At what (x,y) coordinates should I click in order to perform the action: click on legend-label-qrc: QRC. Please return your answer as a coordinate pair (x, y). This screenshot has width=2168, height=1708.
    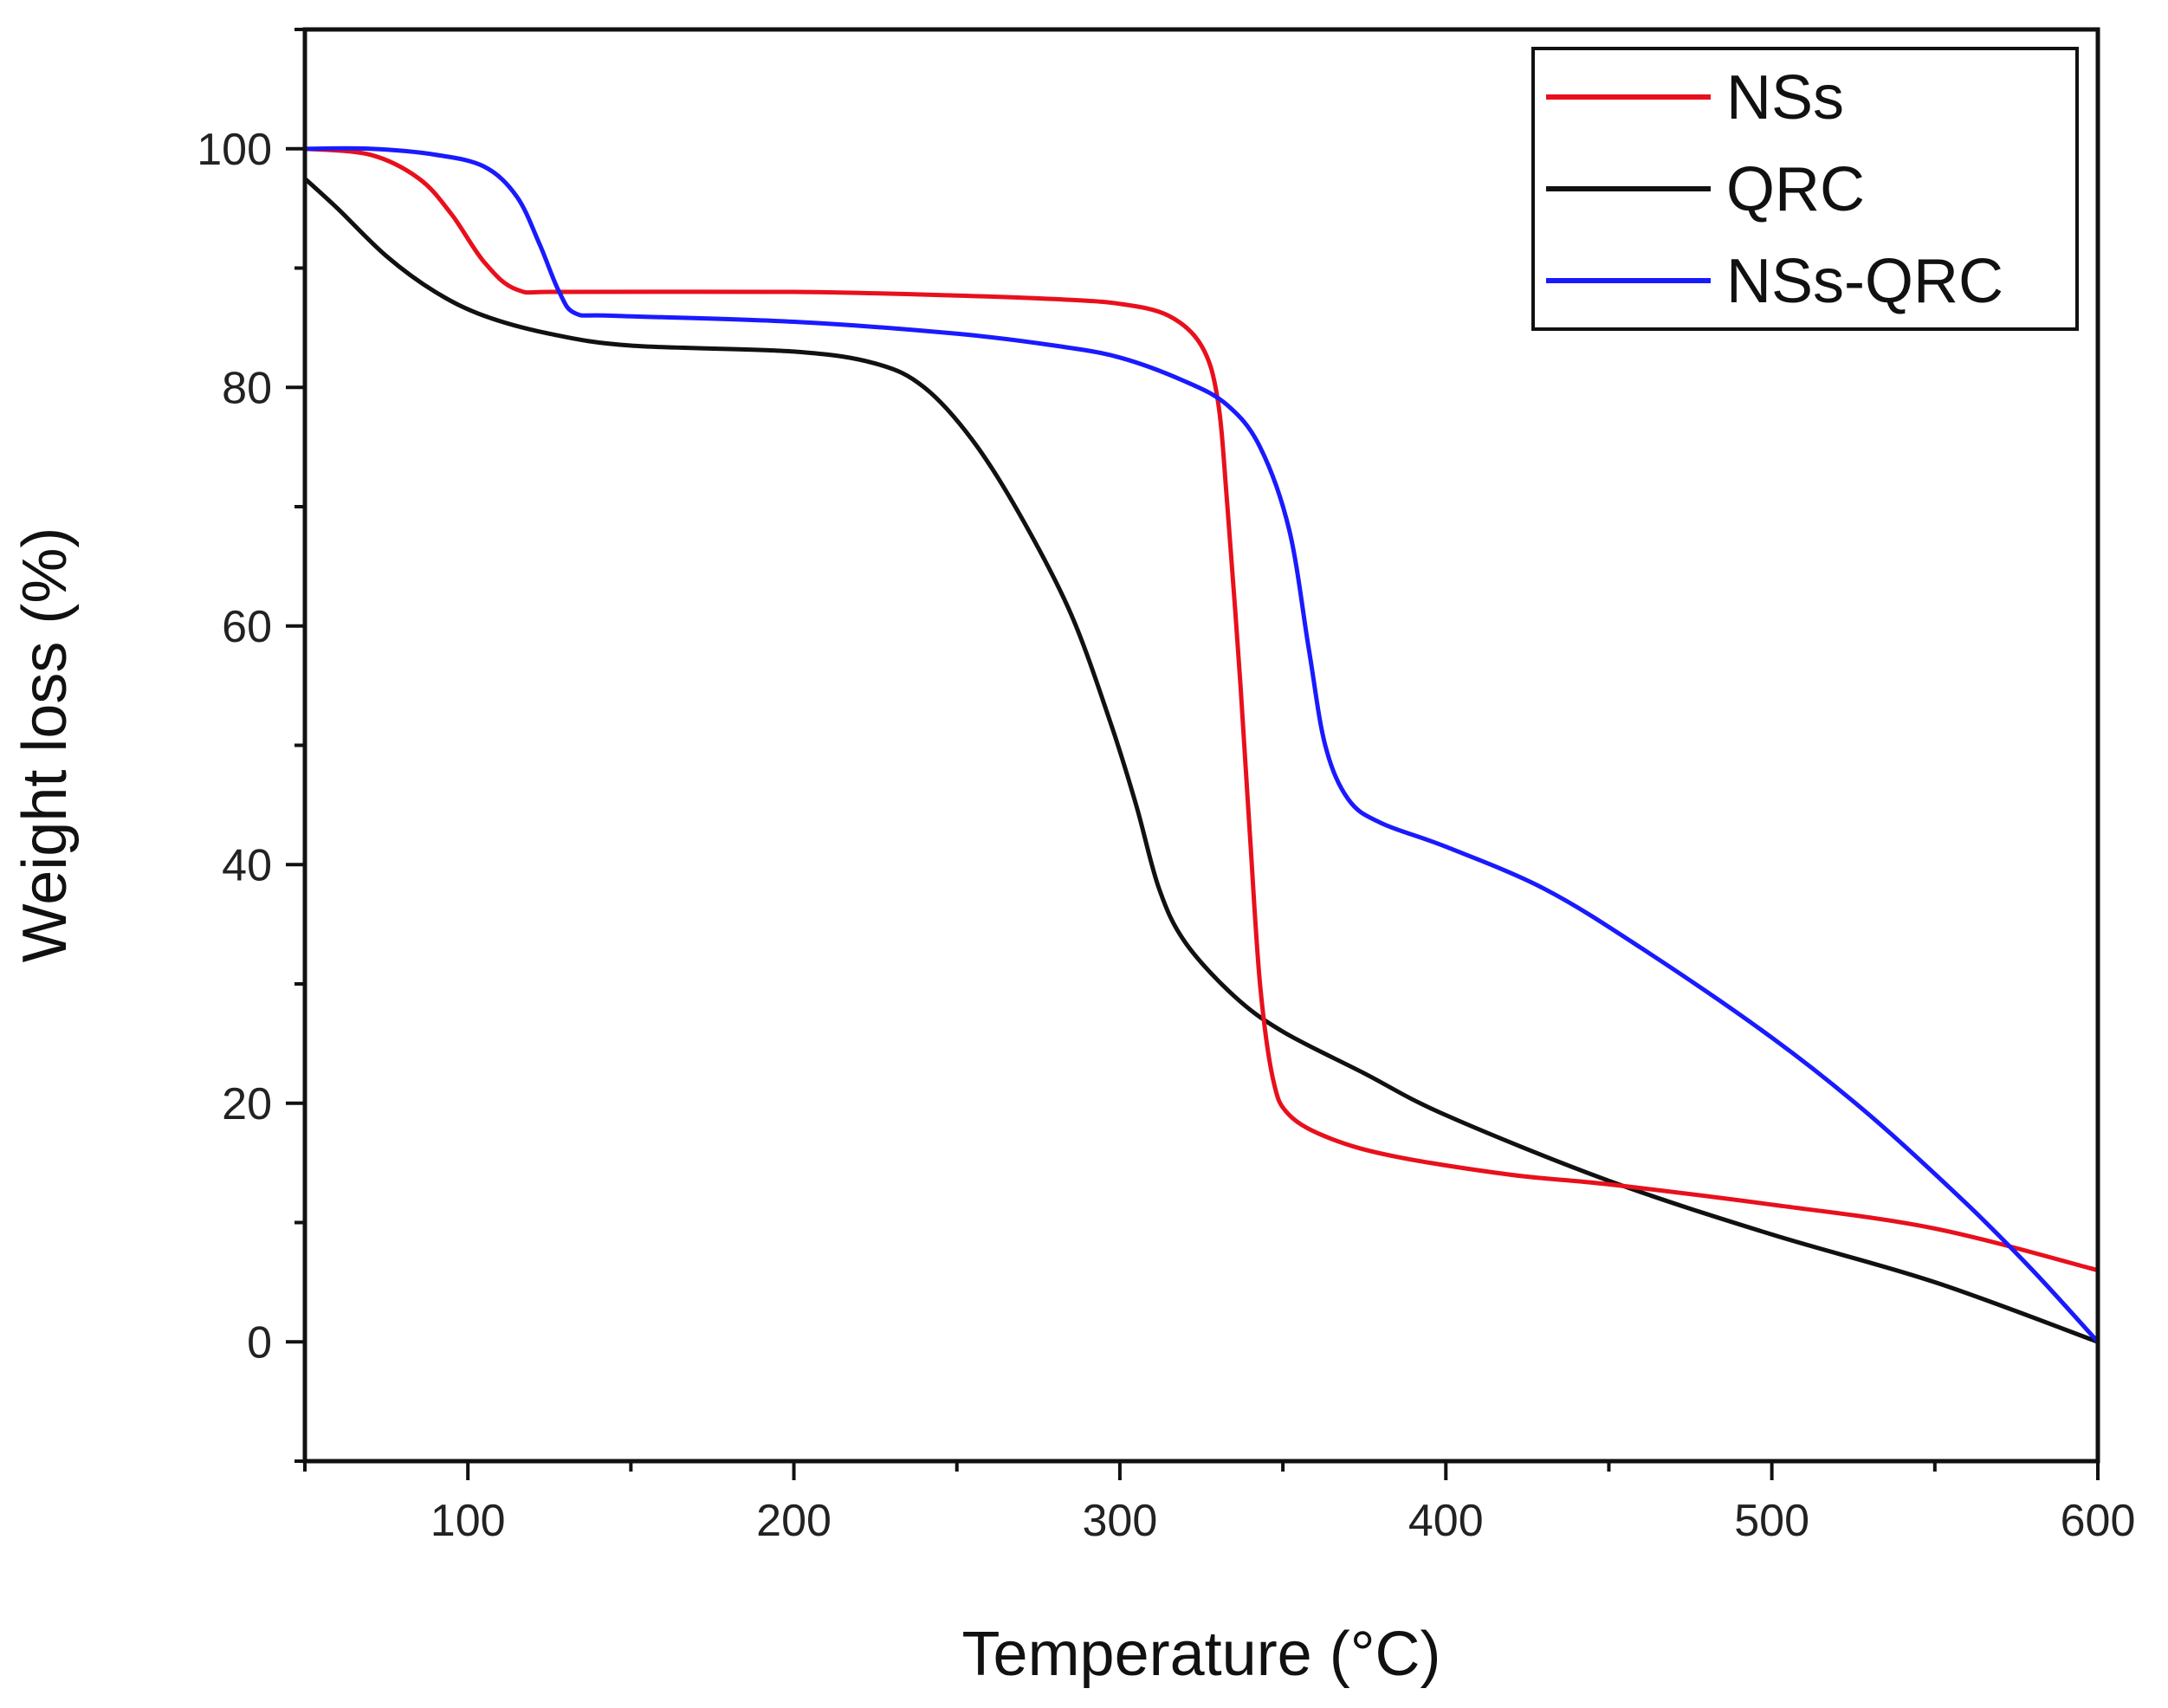
    Looking at the image, I should click on (1795, 189).